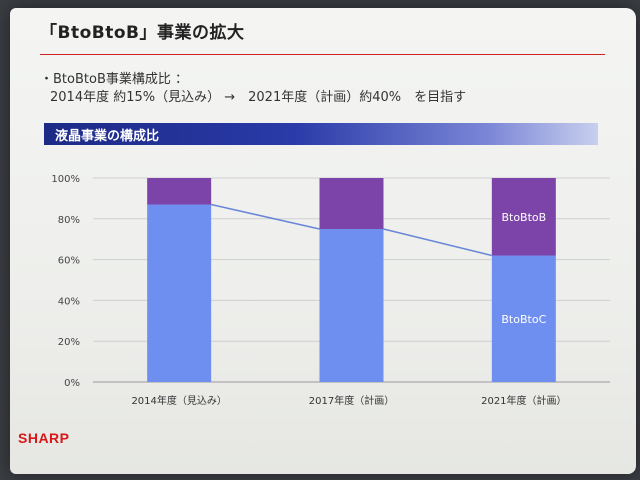  I want to click on bullet-detail: 2014年度 約15%（見込み） → 2021年度（計画）約40% を目指す, so click(258, 97).